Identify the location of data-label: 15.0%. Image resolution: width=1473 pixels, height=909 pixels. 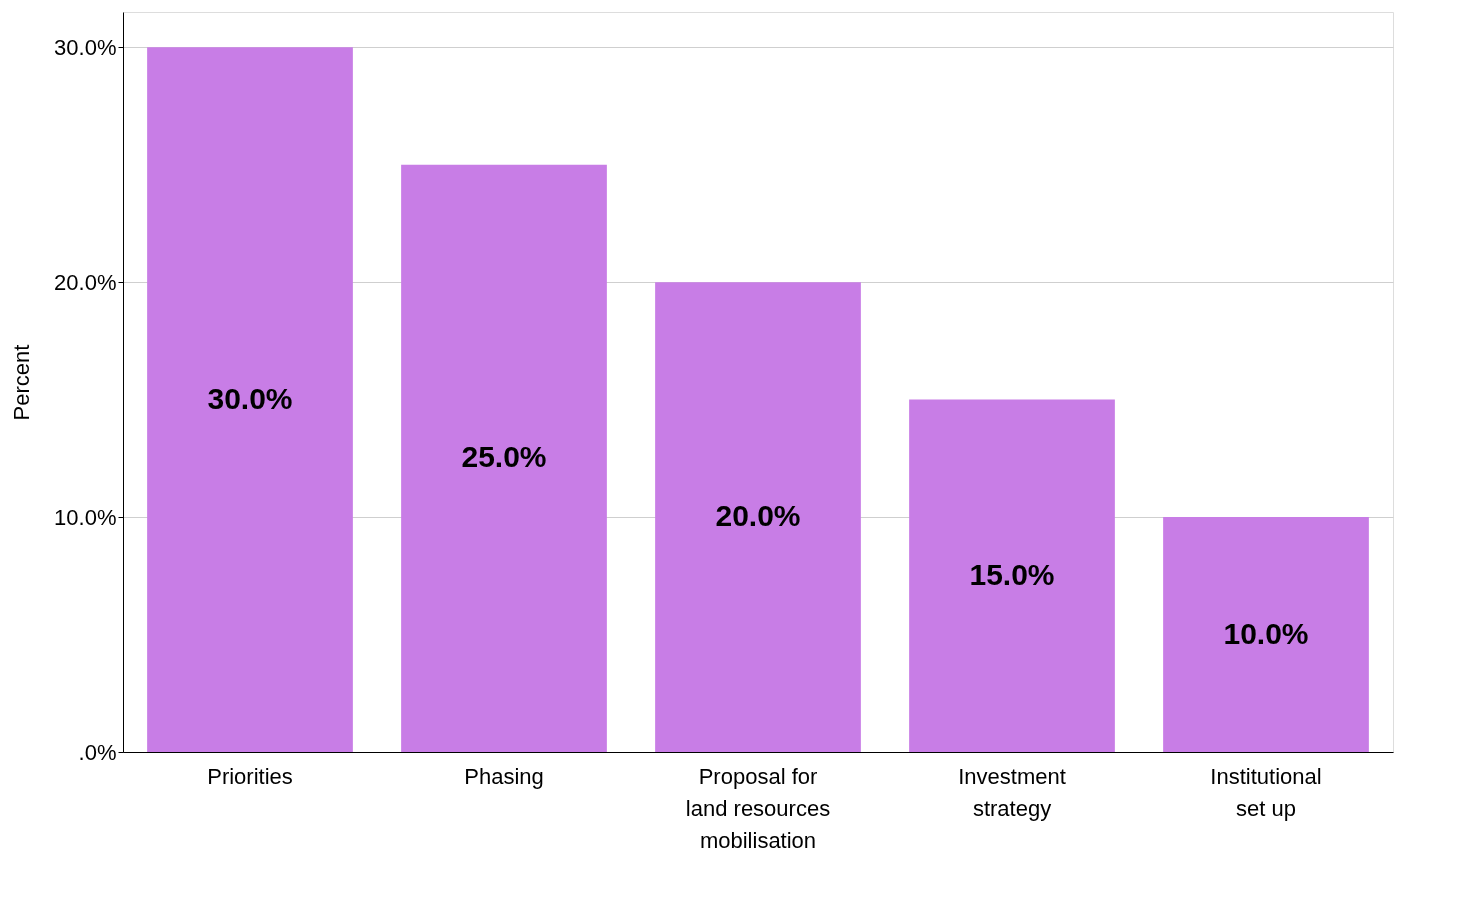
(1012, 574).